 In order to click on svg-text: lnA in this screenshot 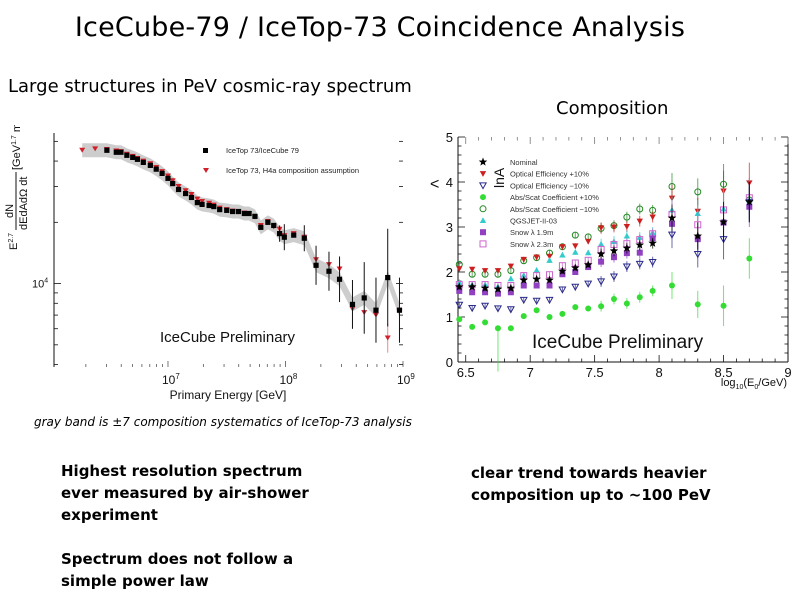, I will do `click(499, 177)`.